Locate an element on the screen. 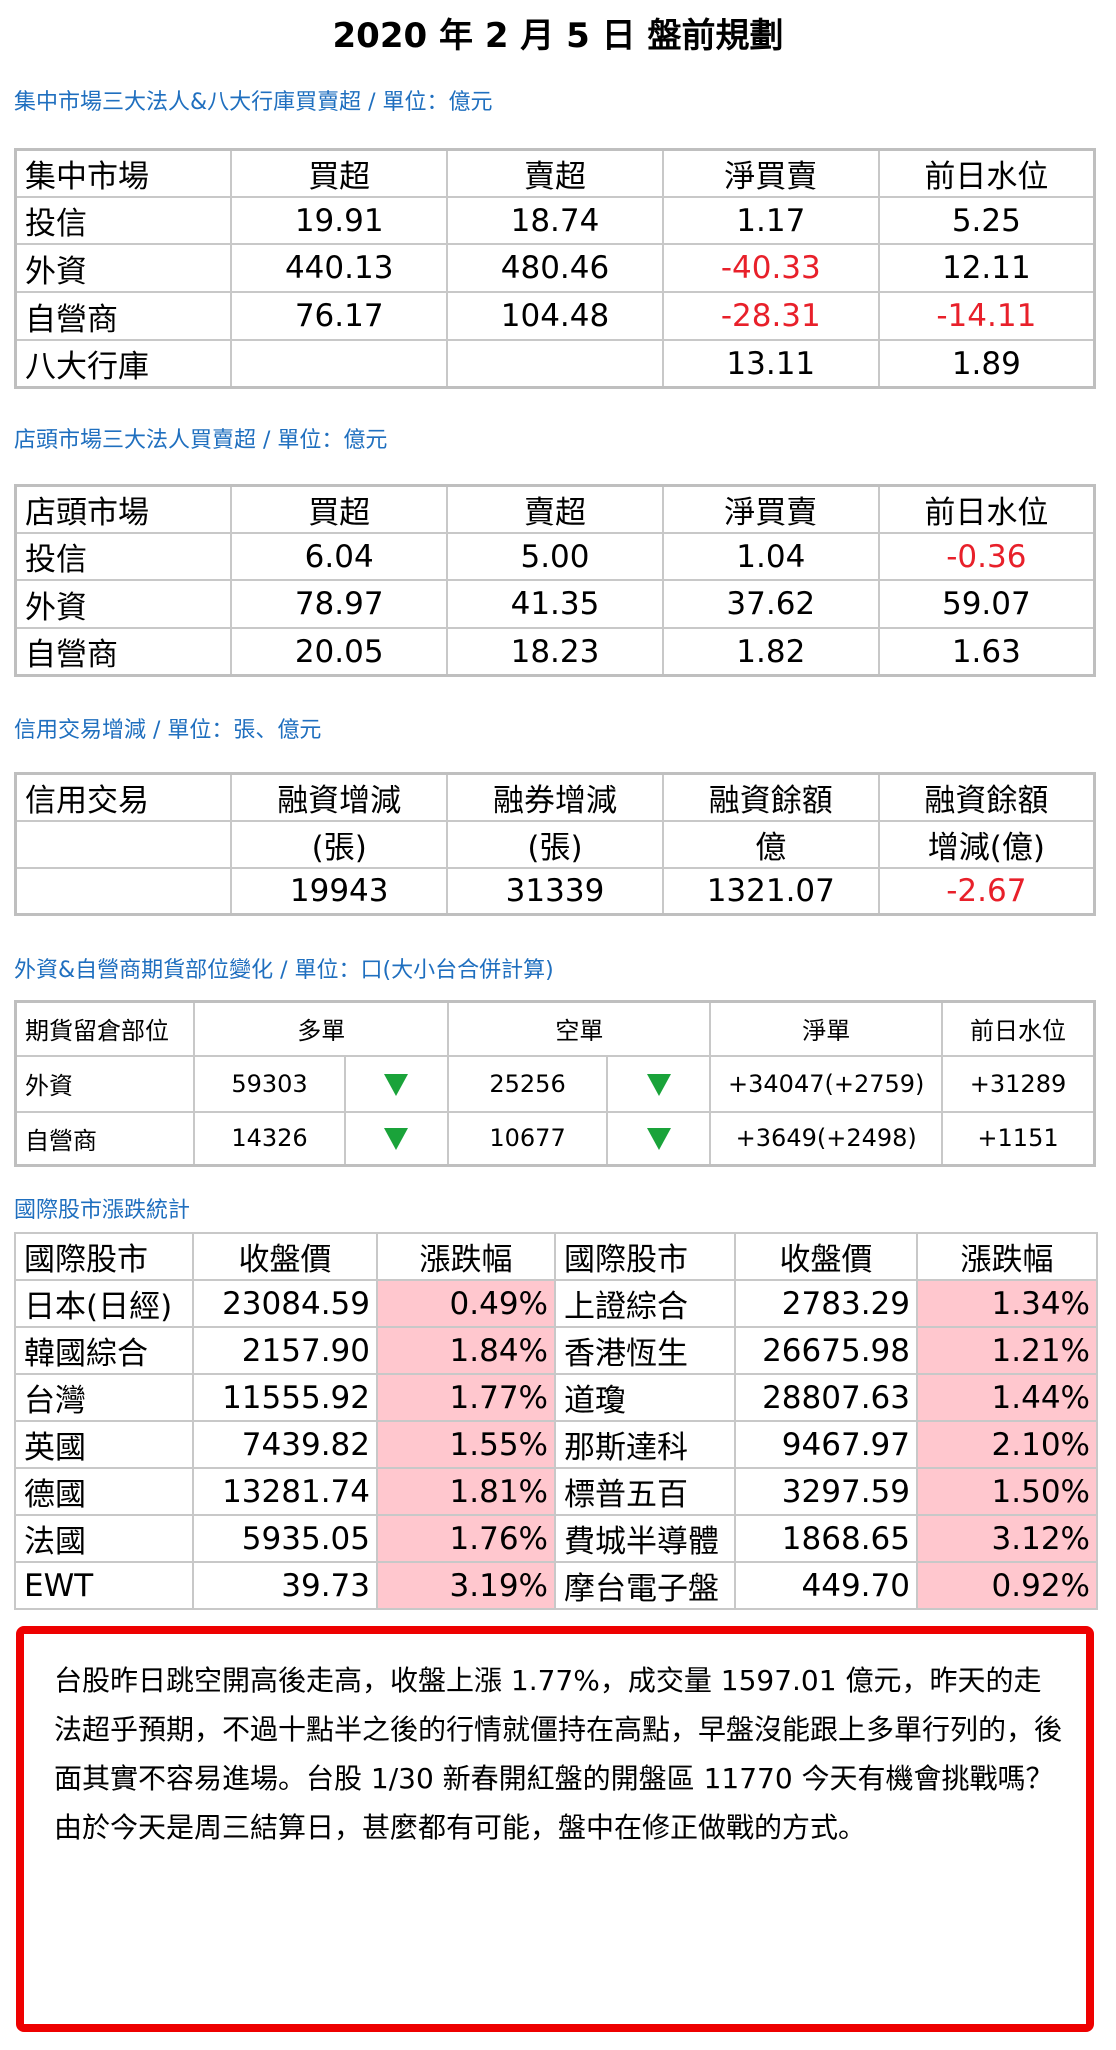  table-header-row: 店頭市場 買超 賣超 淨買賣 前日水位 is located at coordinates (555, 509).